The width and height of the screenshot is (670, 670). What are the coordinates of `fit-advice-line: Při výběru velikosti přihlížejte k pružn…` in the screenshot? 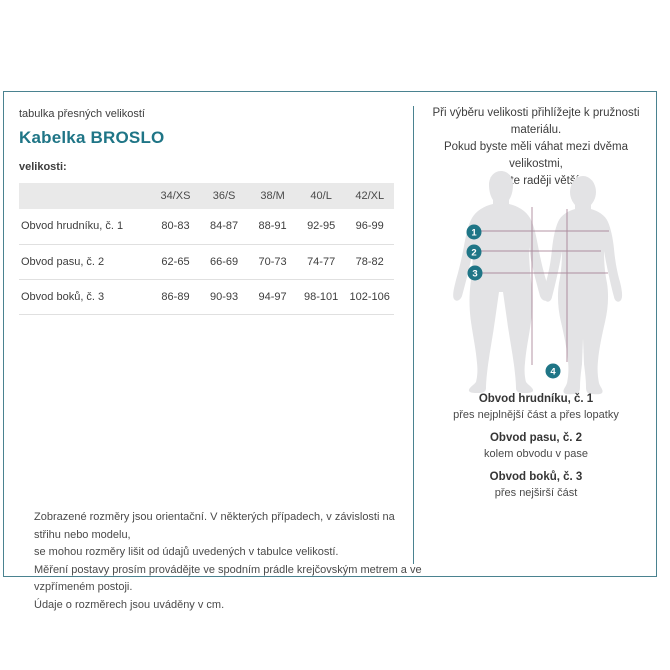 It's located at (536, 121).